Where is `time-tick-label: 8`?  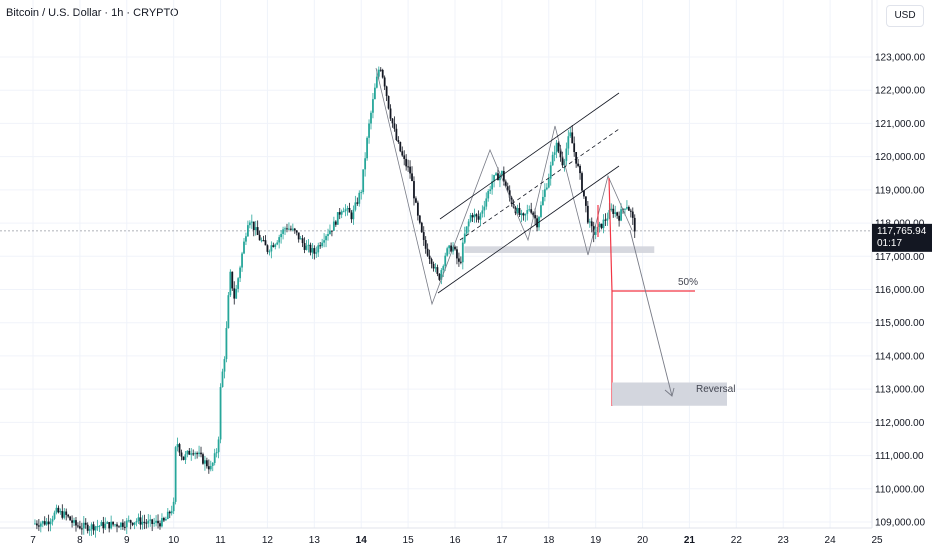 time-tick-label: 8 is located at coordinates (80, 540).